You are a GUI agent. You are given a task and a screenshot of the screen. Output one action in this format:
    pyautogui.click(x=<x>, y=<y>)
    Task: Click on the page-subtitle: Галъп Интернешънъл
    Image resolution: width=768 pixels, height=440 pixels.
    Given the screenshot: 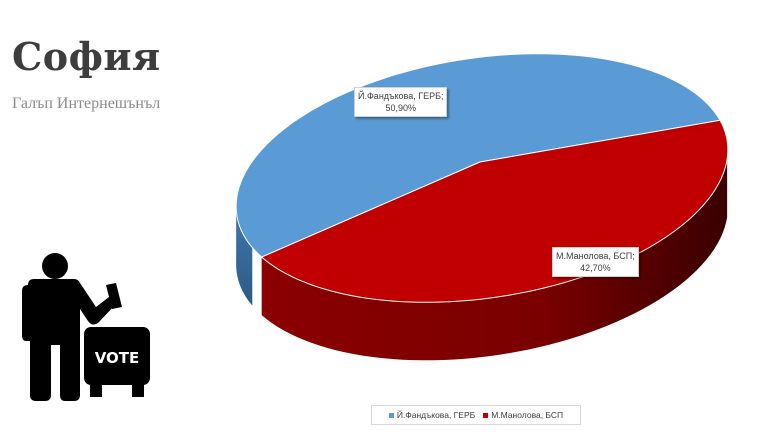 What is the action you would take?
    pyautogui.click(x=86, y=103)
    